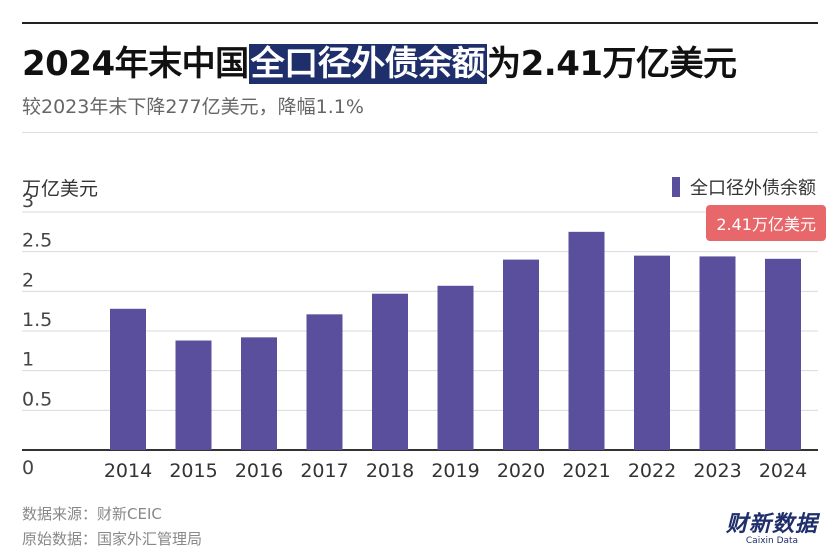  Describe the element at coordinates (259, 393) in the screenshot. I see `bar-2016` at that location.